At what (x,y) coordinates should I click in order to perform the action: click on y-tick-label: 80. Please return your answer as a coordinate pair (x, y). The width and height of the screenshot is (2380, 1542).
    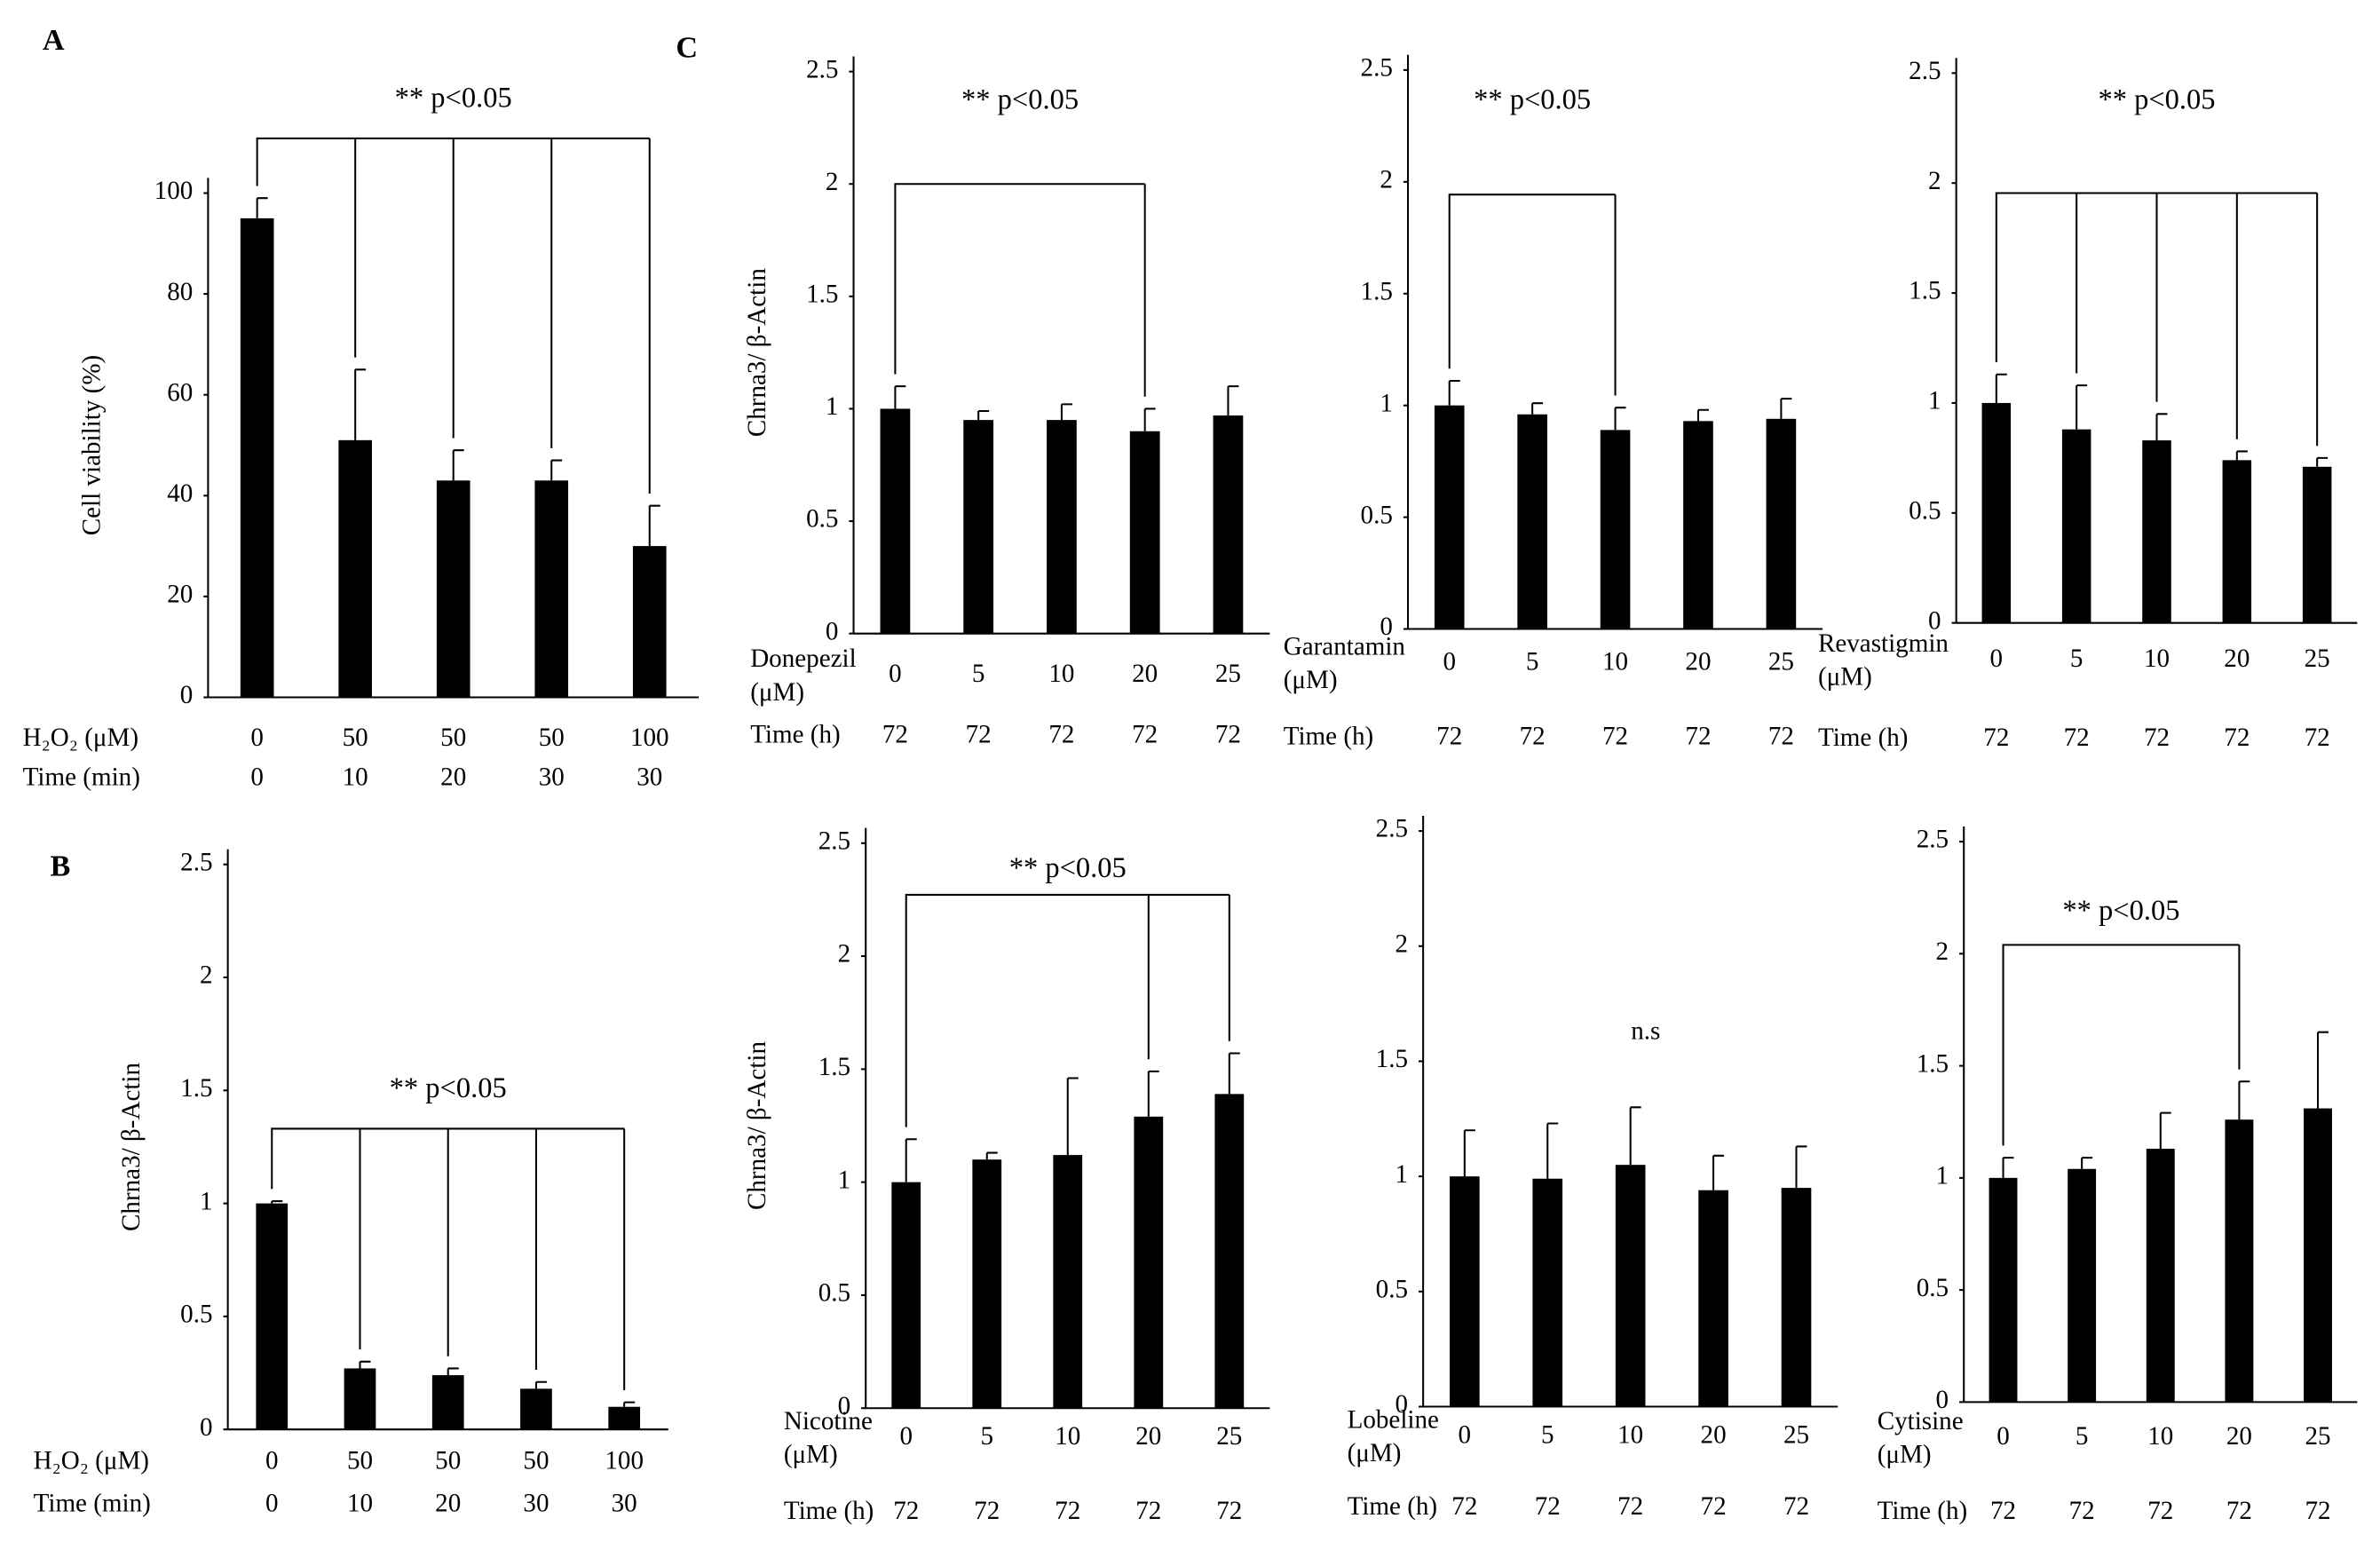
    Looking at the image, I should click on (180, 292).